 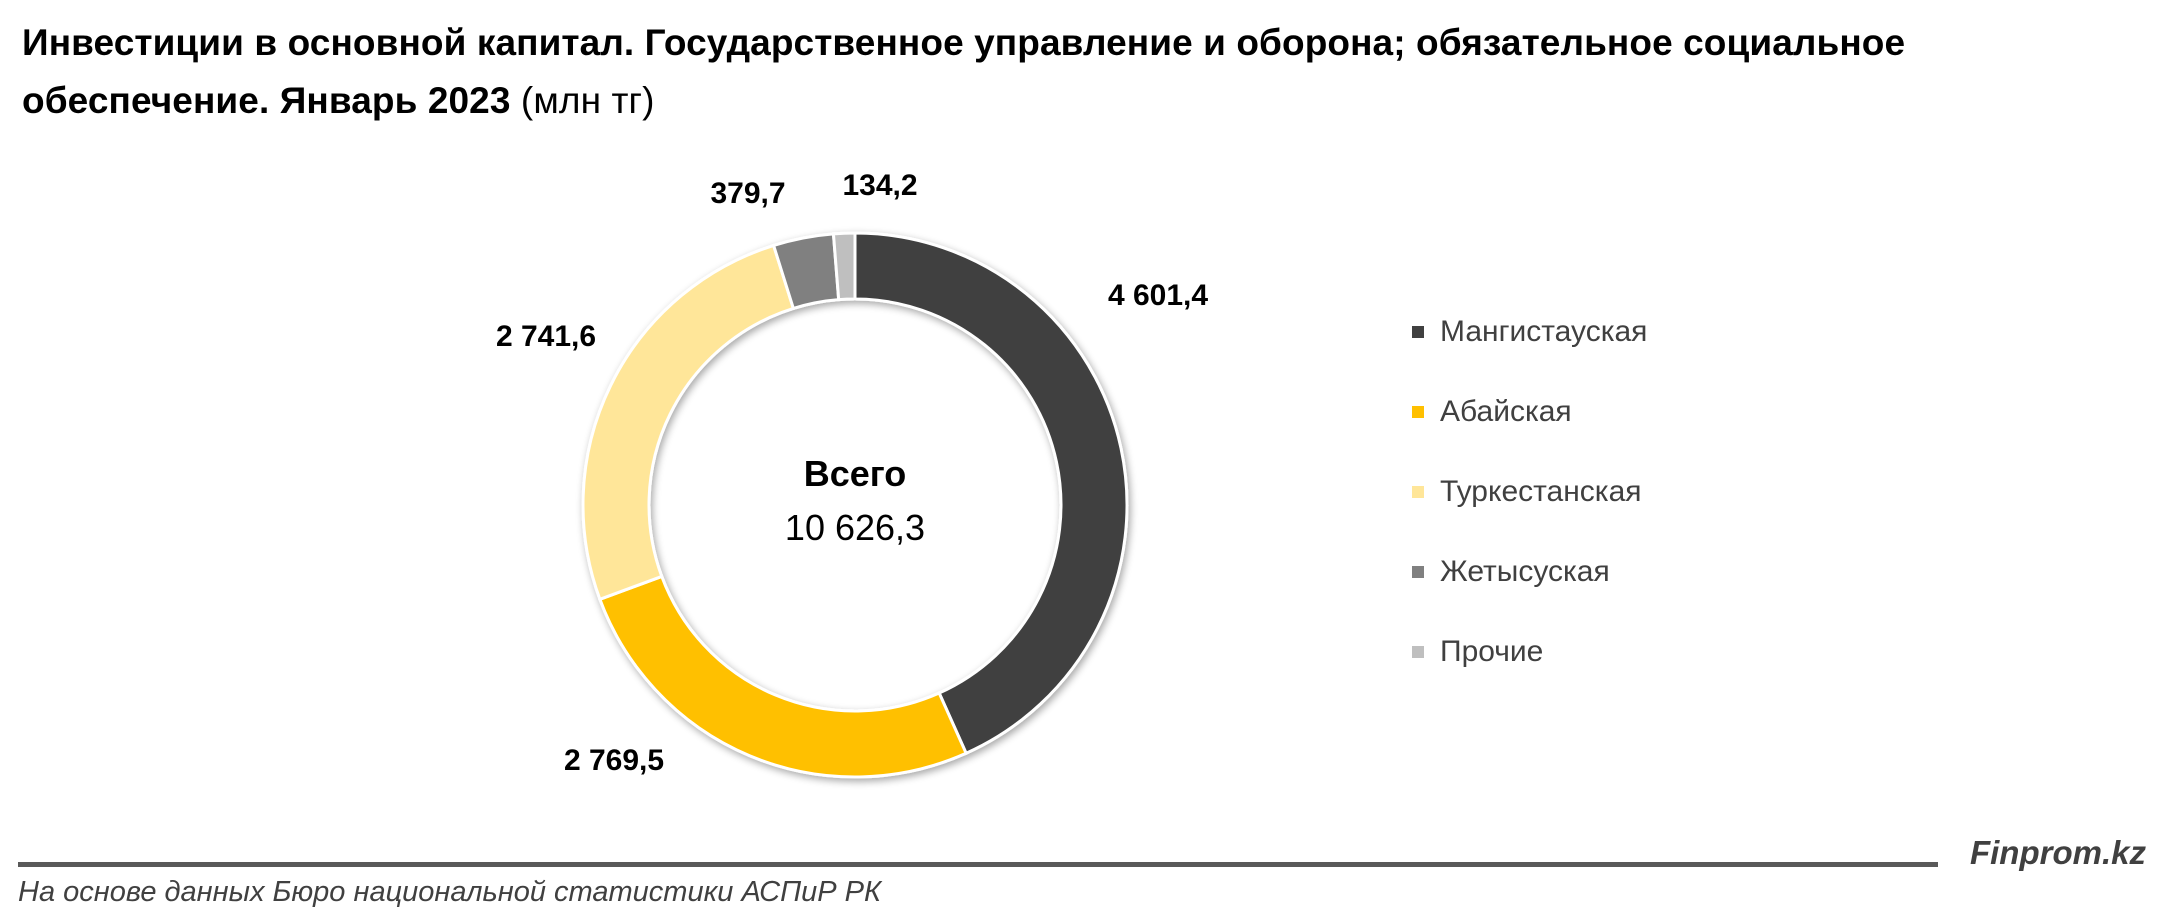 What do you see at coordinates (1158, 295) in the screenshot?
I see `data-label-mangistau: 4 601,4` at bounding box center [1158, 295].